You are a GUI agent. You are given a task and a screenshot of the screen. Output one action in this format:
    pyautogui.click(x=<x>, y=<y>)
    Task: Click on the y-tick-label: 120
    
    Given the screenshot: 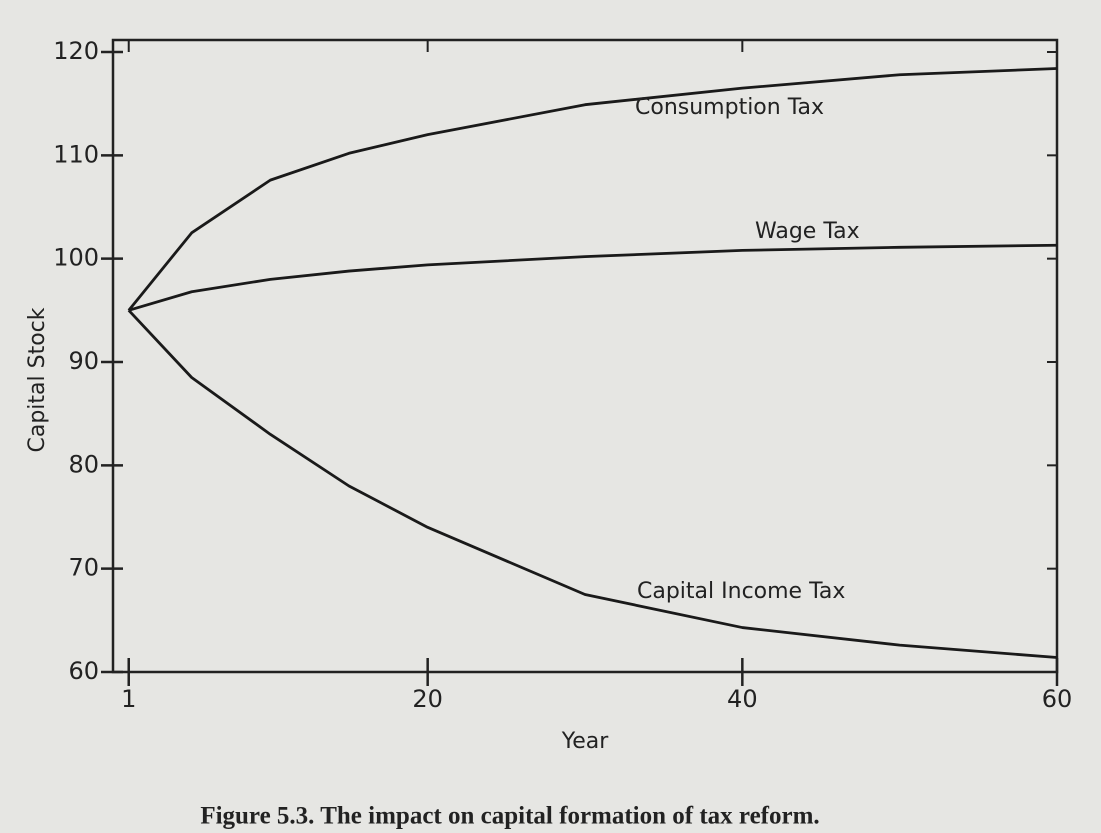 What is the action you would take?
    pyautogui.click(x=76, y=51)
    